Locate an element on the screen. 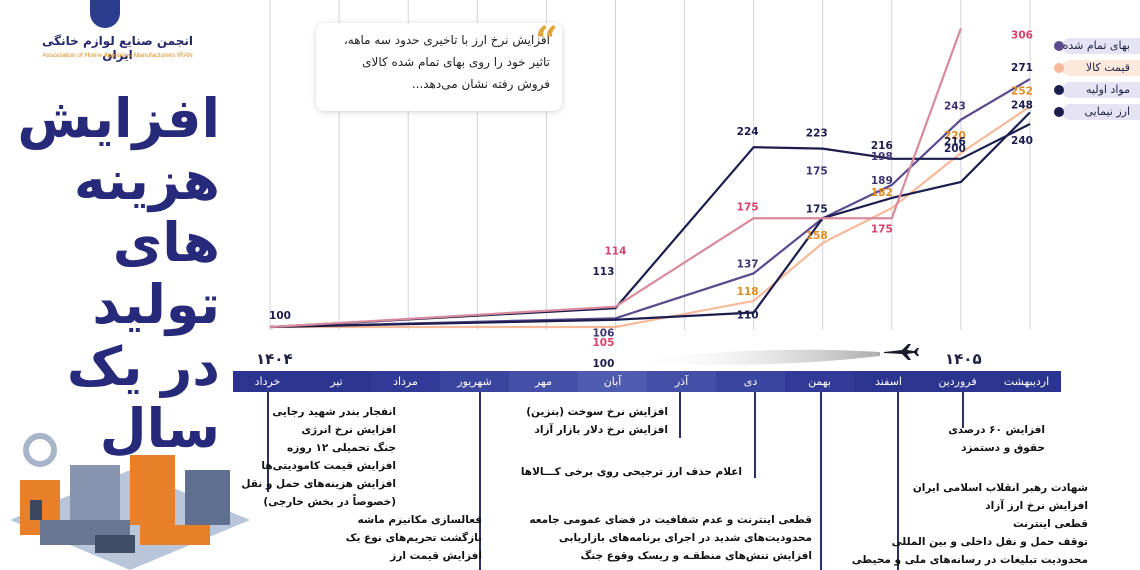  quote-line: تاثیر خود را روی بهای تمام شده کالای is located at coordinates (456, 62).